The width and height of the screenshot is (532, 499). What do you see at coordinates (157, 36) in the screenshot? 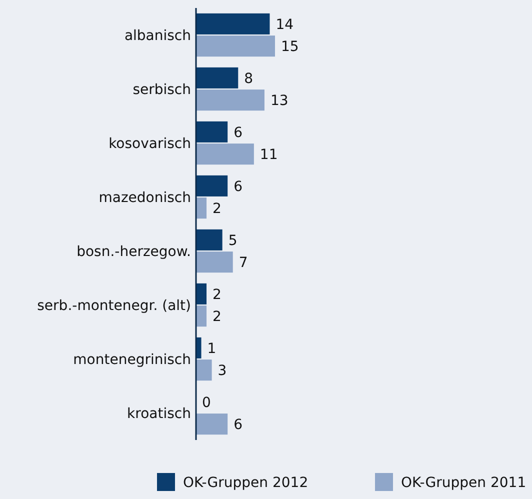
I see `y-tick-label: albanisch` at bounding box center [157, 36].